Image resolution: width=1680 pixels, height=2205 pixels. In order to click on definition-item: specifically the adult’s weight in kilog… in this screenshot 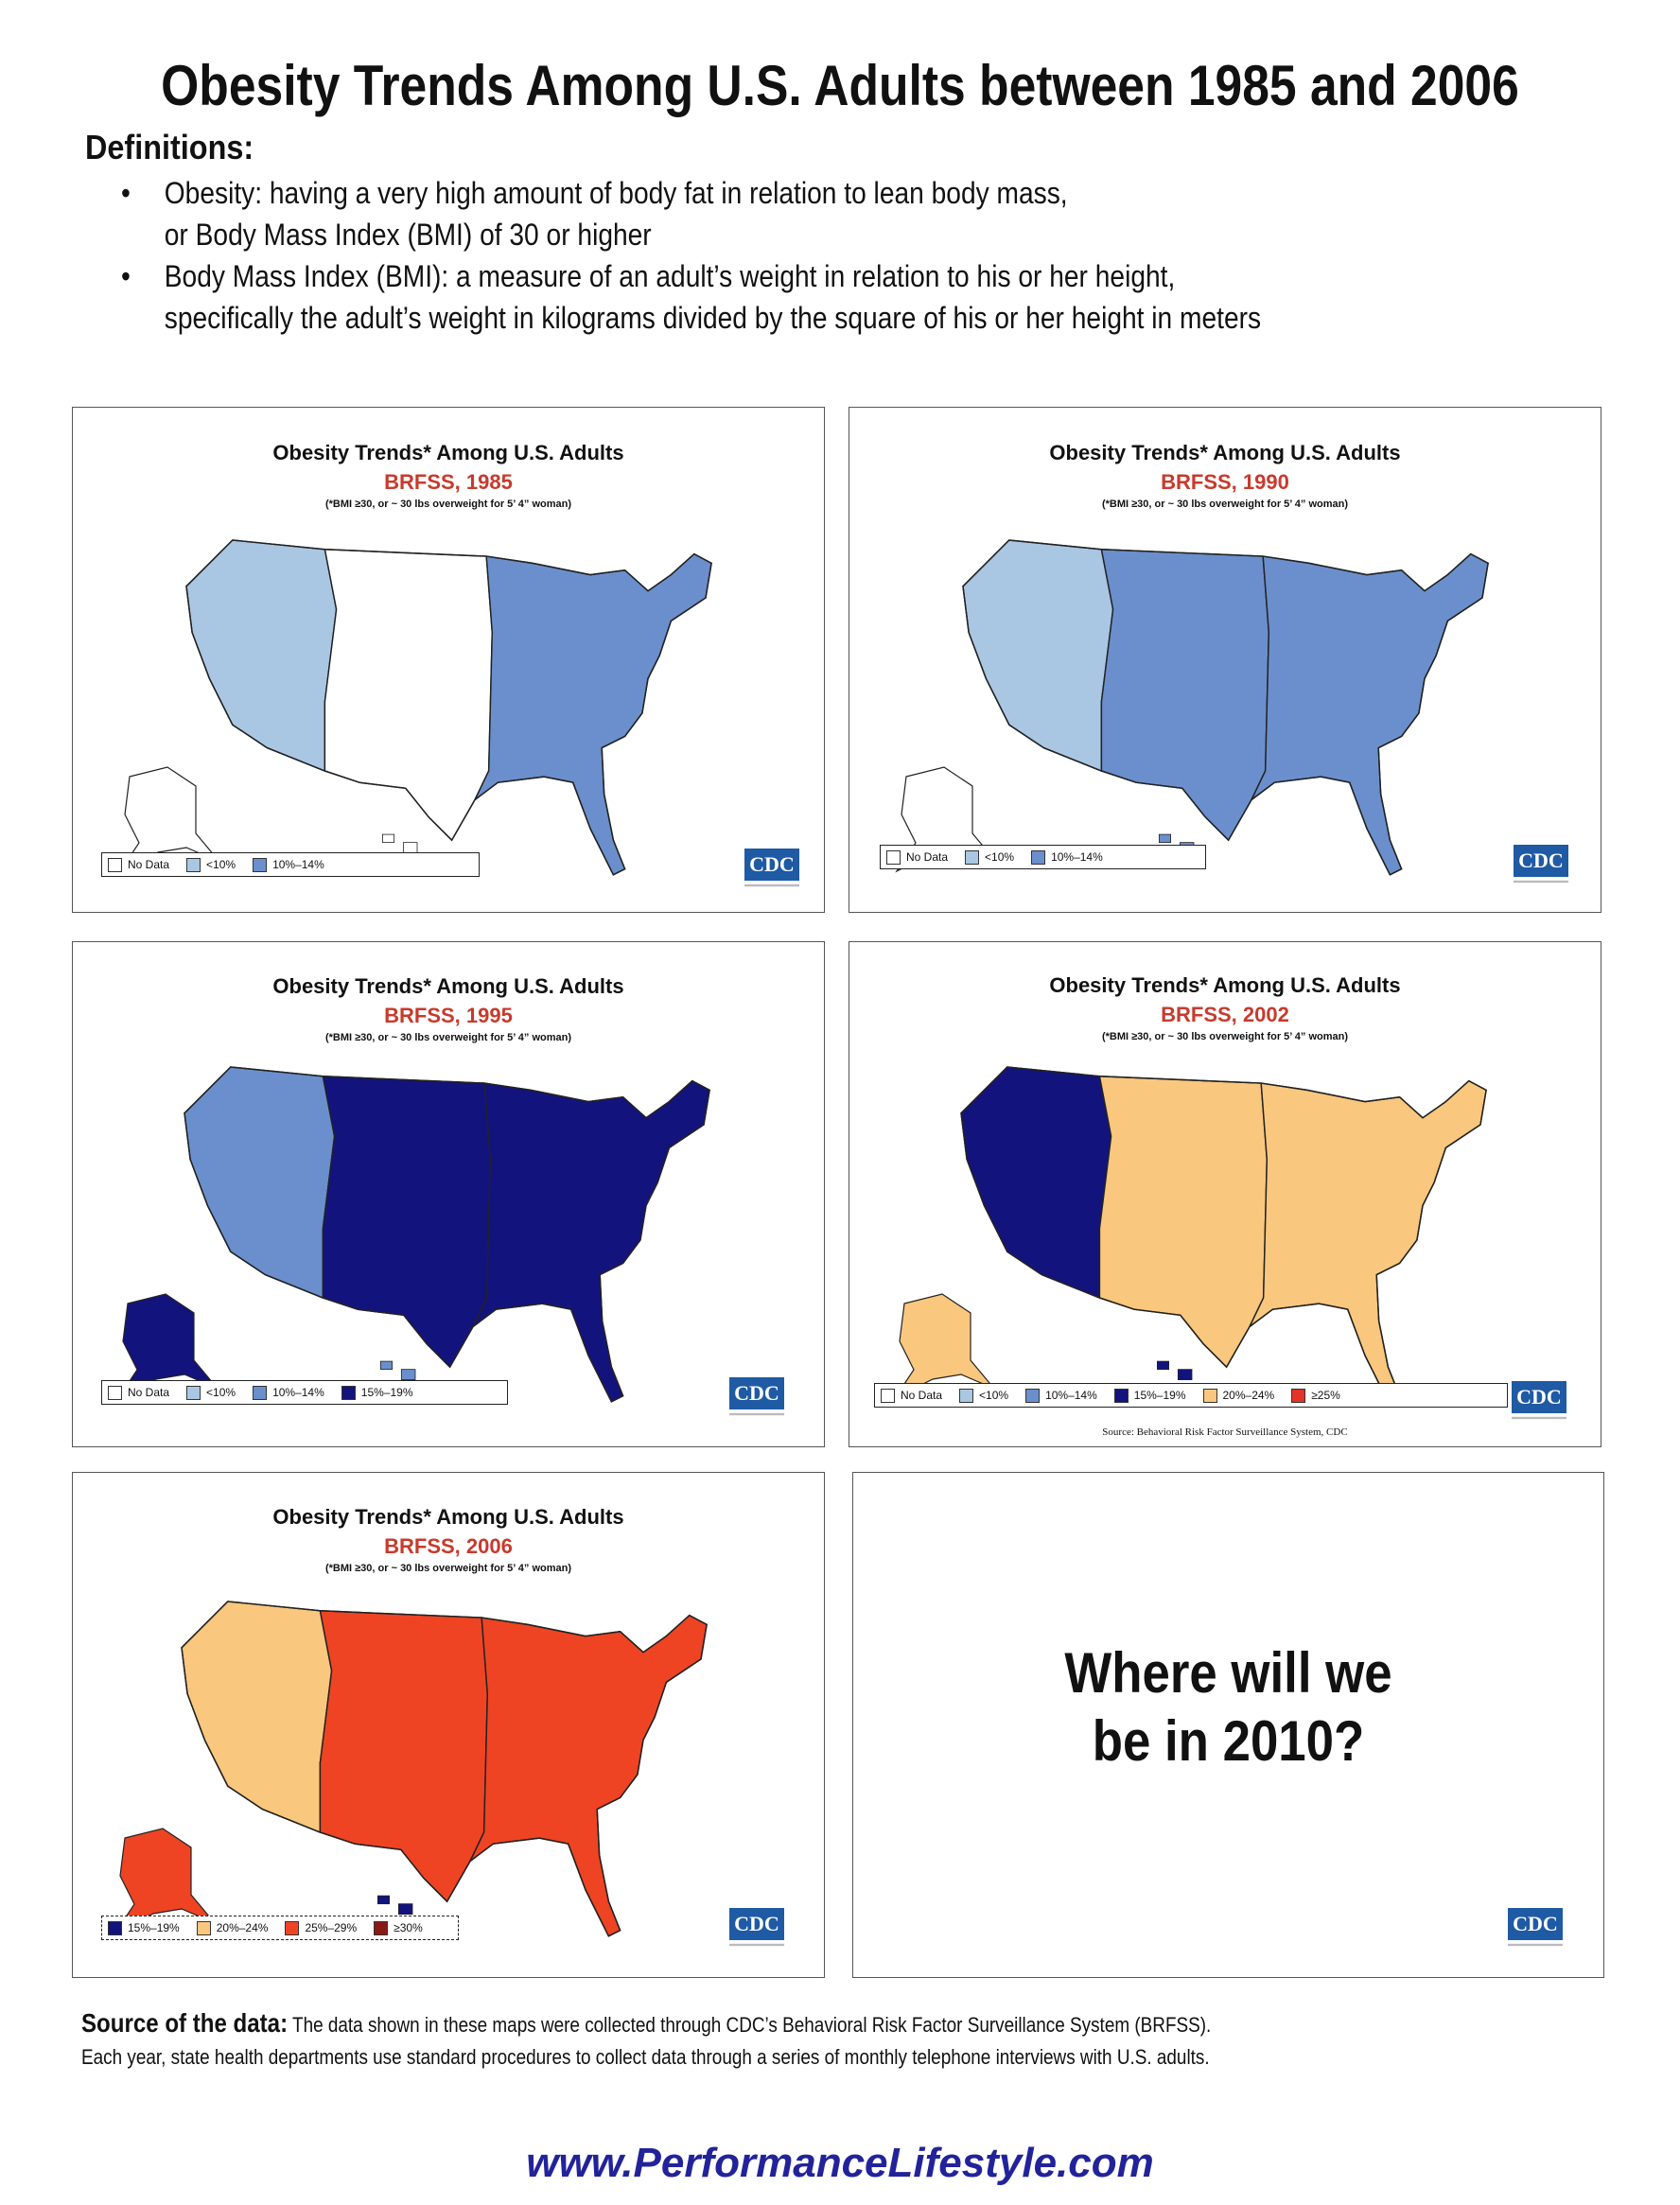, I will do `click(778, 318)`.